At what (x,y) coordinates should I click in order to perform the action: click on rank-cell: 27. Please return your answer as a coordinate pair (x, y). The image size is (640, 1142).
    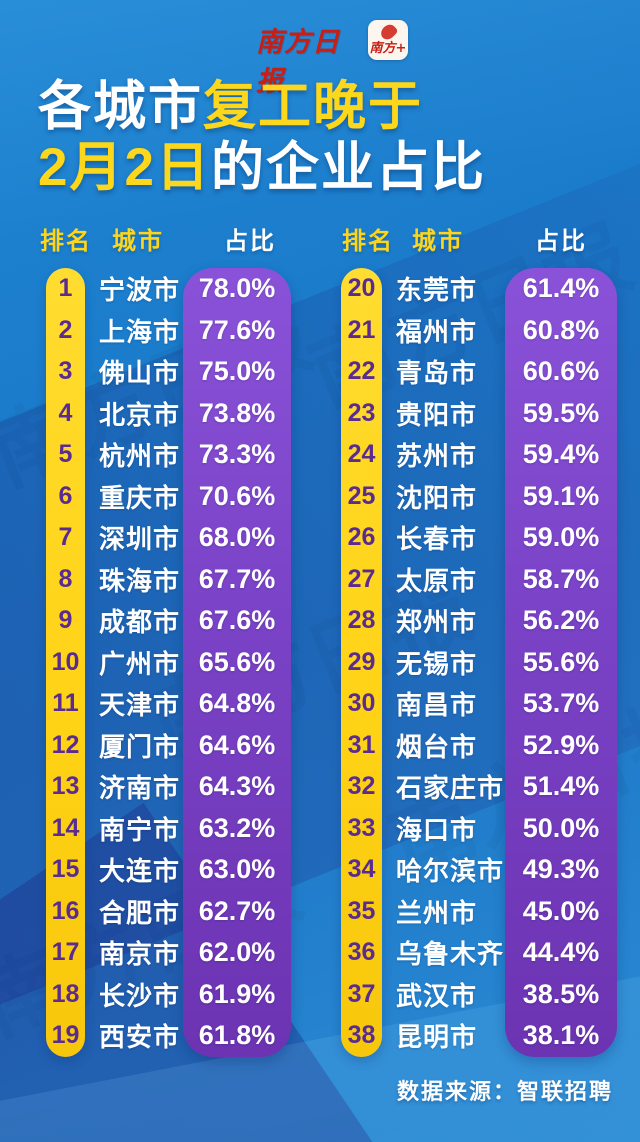
    Looking at the image, I should click on (361, 578).